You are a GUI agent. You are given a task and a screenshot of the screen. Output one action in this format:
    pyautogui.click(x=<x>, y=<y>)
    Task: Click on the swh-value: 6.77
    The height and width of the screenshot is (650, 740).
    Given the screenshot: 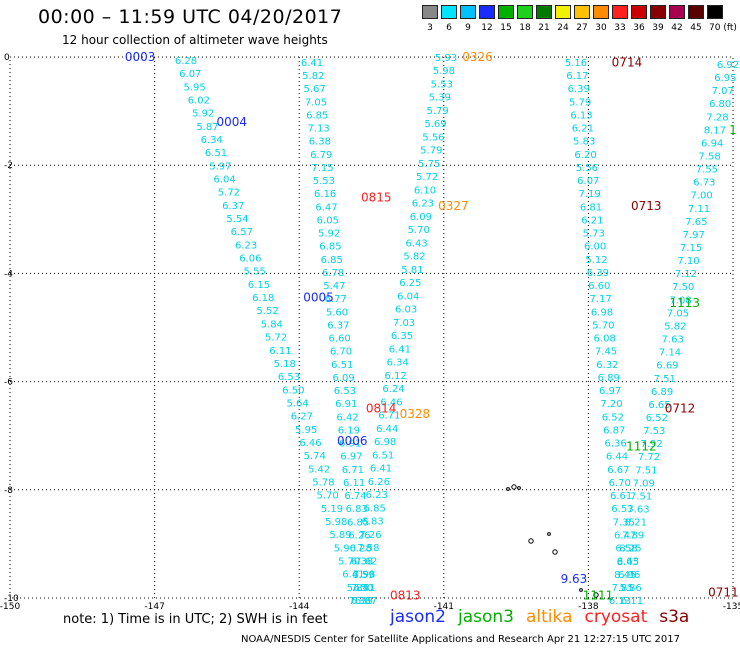 What is the action you would take?
    pyautogui.click(x=336, y=299)
    